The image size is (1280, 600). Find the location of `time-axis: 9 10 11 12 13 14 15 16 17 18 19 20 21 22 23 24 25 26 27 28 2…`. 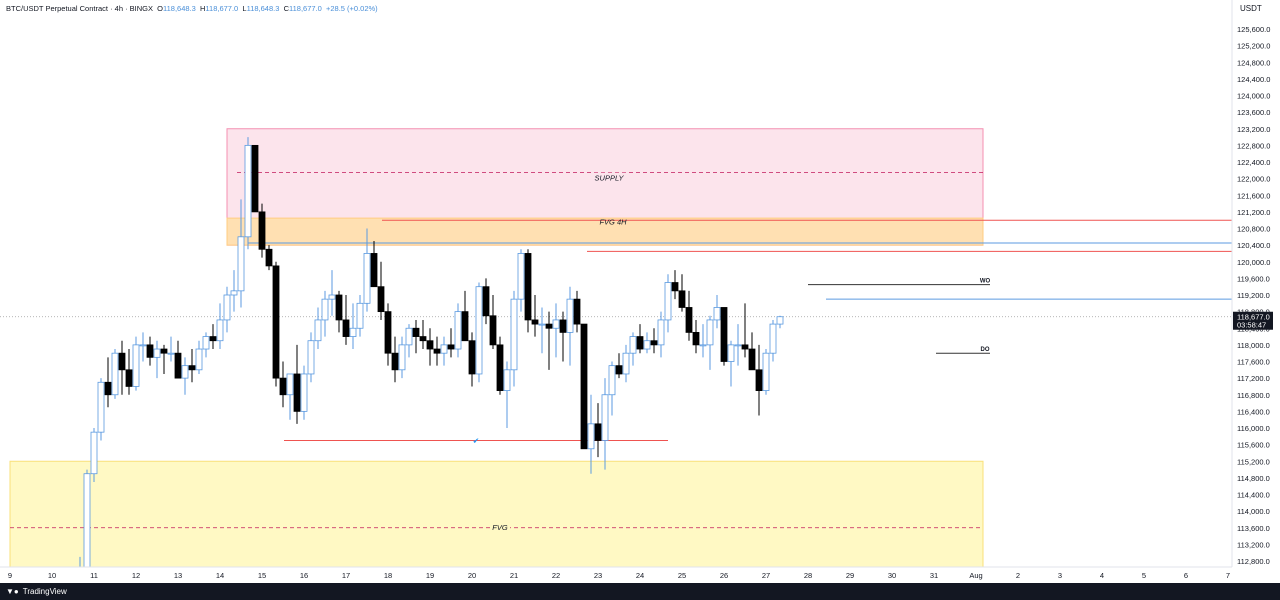

time-axis: 9 10 11 12 13 14 15 16 17 18 19 20 21 22 23 24 25 26 27 28 2… is located at coordinates (640, 574).